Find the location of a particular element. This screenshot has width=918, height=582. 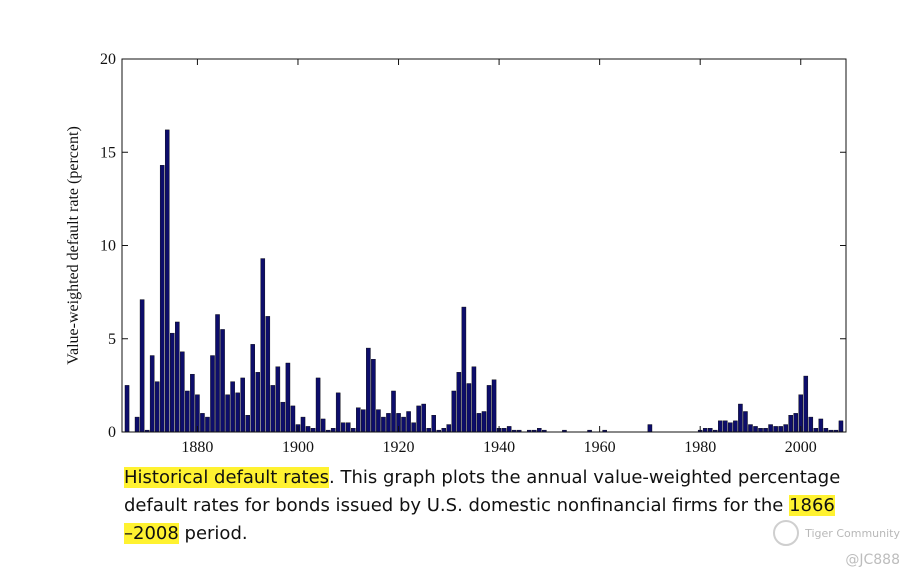

bar-1989 is located at coordinates (745, 422).